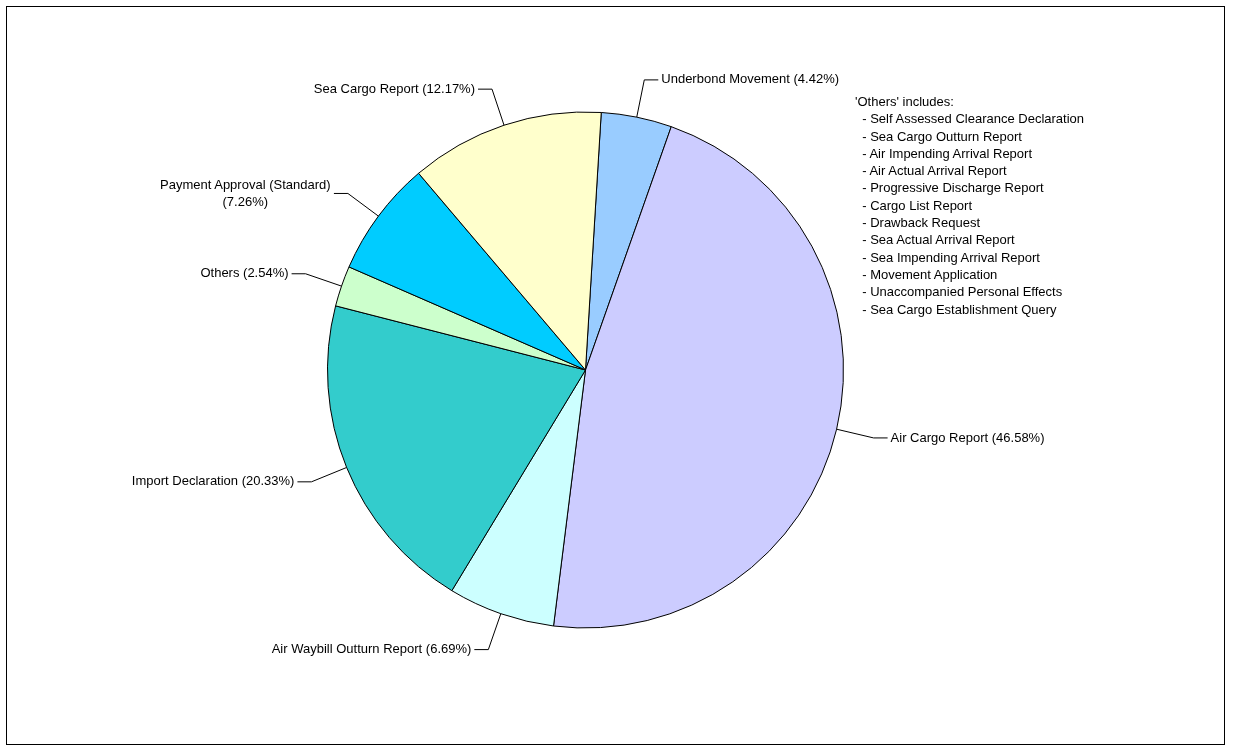 This screenshot has height=753, width=1233. I want to click on slice-label: Air Waybill Outturn Report (6.69%), so click(371, 649).